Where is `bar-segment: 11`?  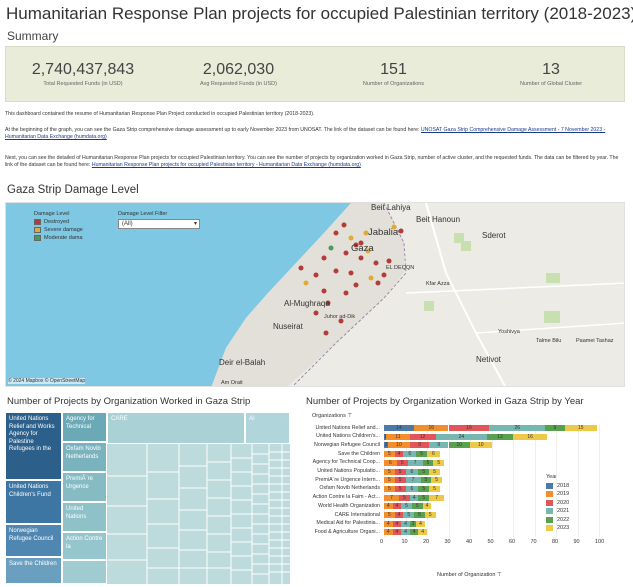
bar-segment: 11 is located at coordinates (398, 436).